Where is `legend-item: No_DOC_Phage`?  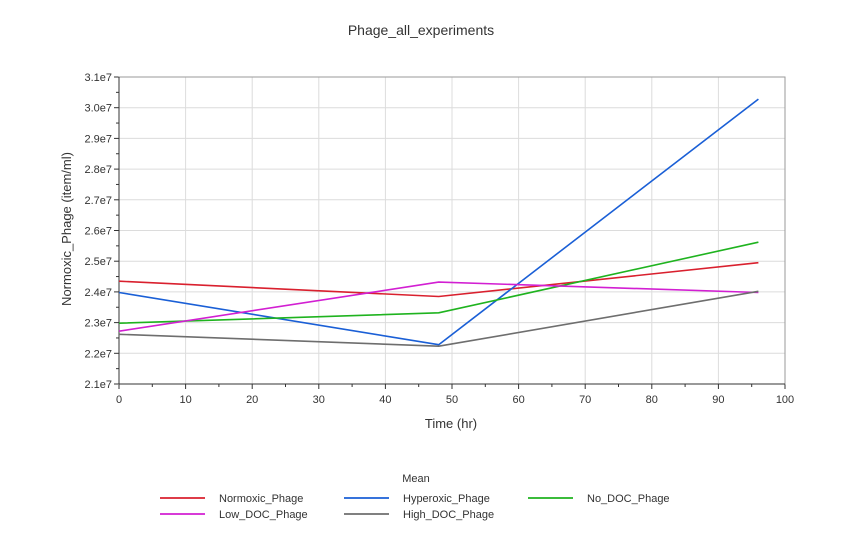 legend-item: No_DOC_Phage is located at coordinates (599, 499).